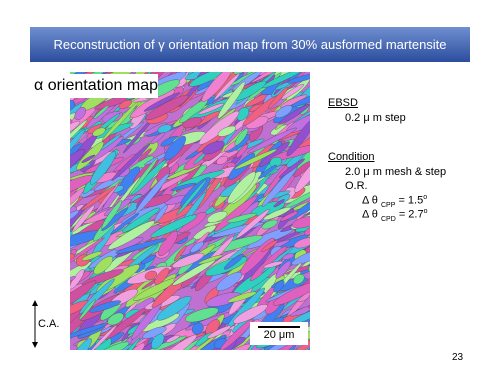 This screenshot has width=500, height=386. What do you see at coordinates (411, 200) in the screenshot?
I see `value: = 1.5` at bounding box center [411, 200].